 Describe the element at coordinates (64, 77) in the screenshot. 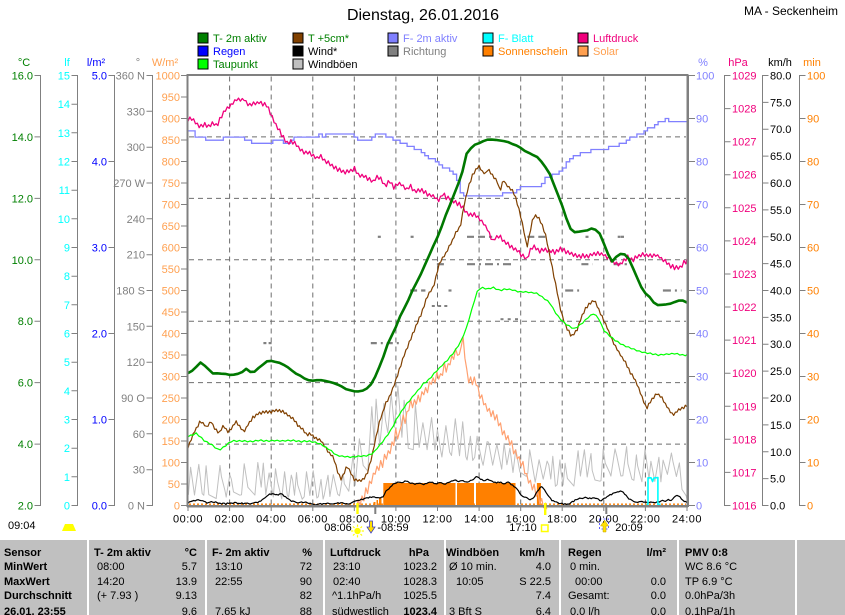

I see `svg-text: 15` at that location.